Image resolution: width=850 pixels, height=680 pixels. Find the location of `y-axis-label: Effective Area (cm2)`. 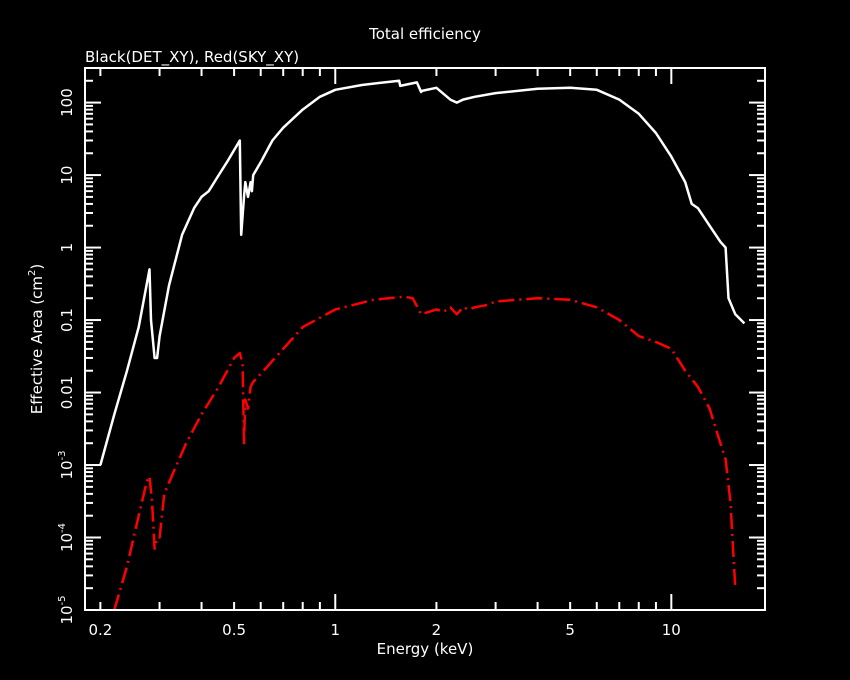

y-axis-label: Effective Area (cm2) is located at coordinates (36, 339).